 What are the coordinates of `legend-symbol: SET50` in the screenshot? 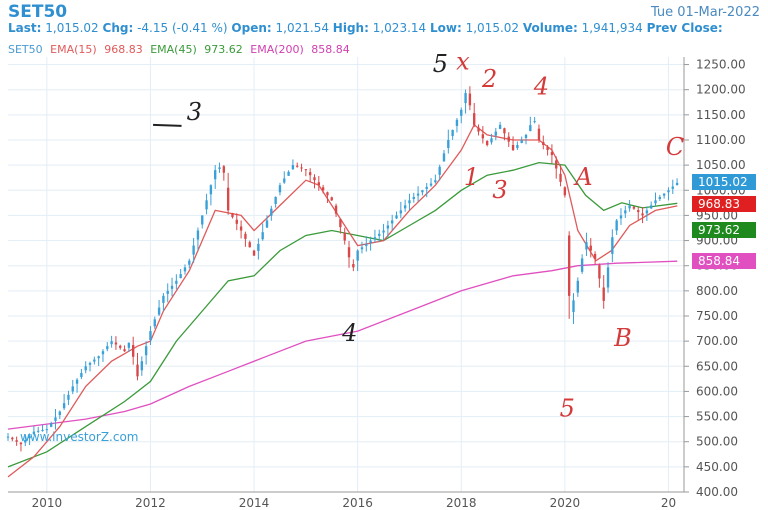 It's located at (25, 49).